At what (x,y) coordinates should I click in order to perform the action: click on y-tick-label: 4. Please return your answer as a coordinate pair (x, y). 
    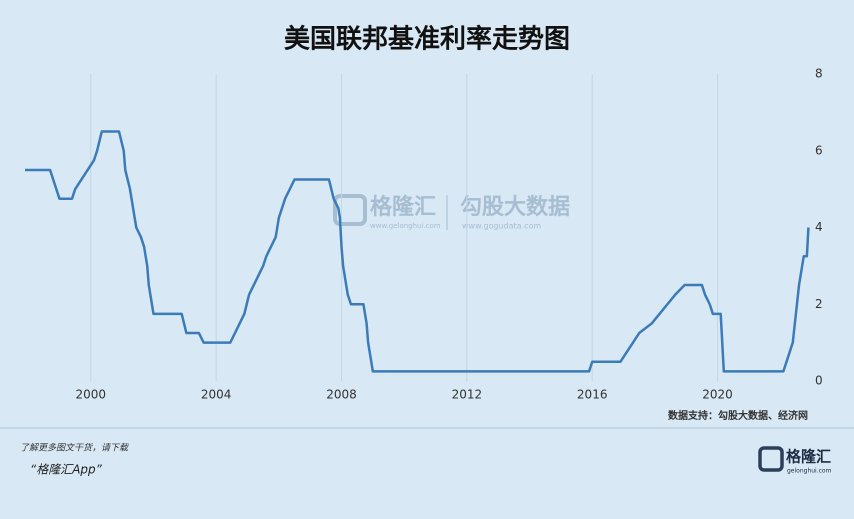
    Looking at the image, I should click on (819, 227).